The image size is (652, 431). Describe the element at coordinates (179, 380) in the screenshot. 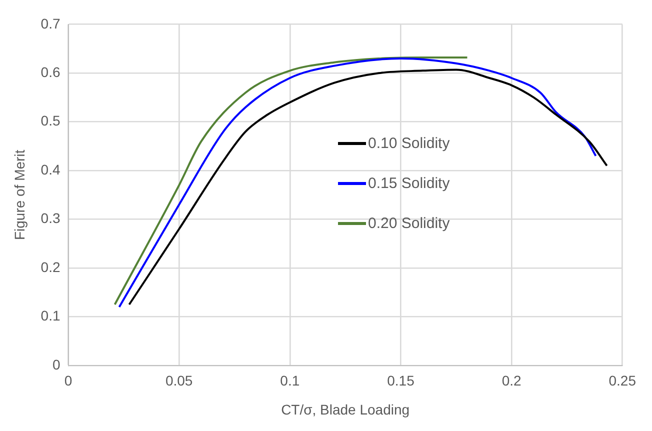

I see `x-tick-label: 0.05` at that location.